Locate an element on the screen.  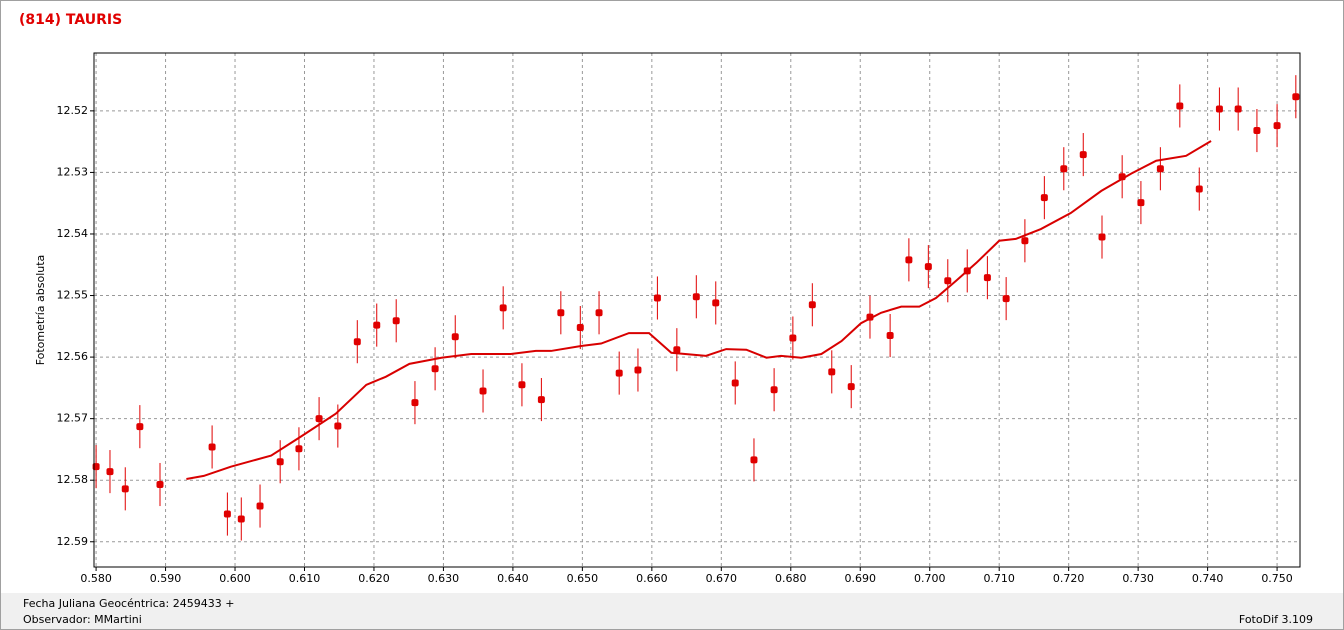
x-tick-label: 0.740 is located at coordinates (1208, 578).